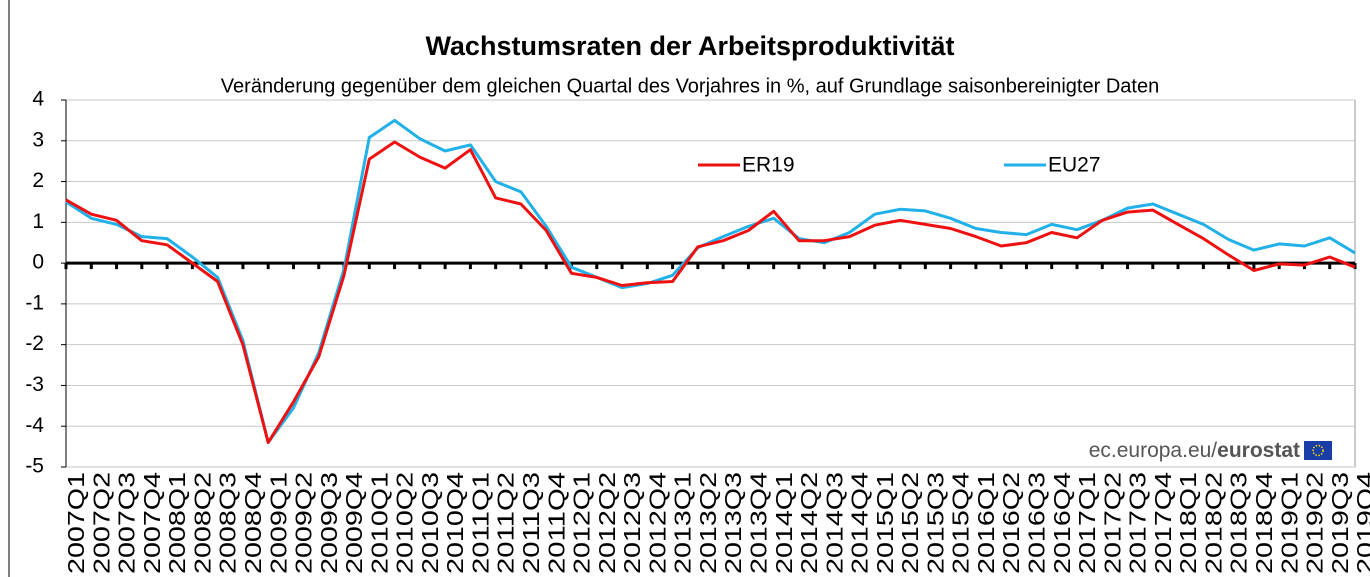  What do you see at coordinates (152, 523) in the screenshot?
I see `x-tick-label: 2007Q4` at bounding box center [152, 523].